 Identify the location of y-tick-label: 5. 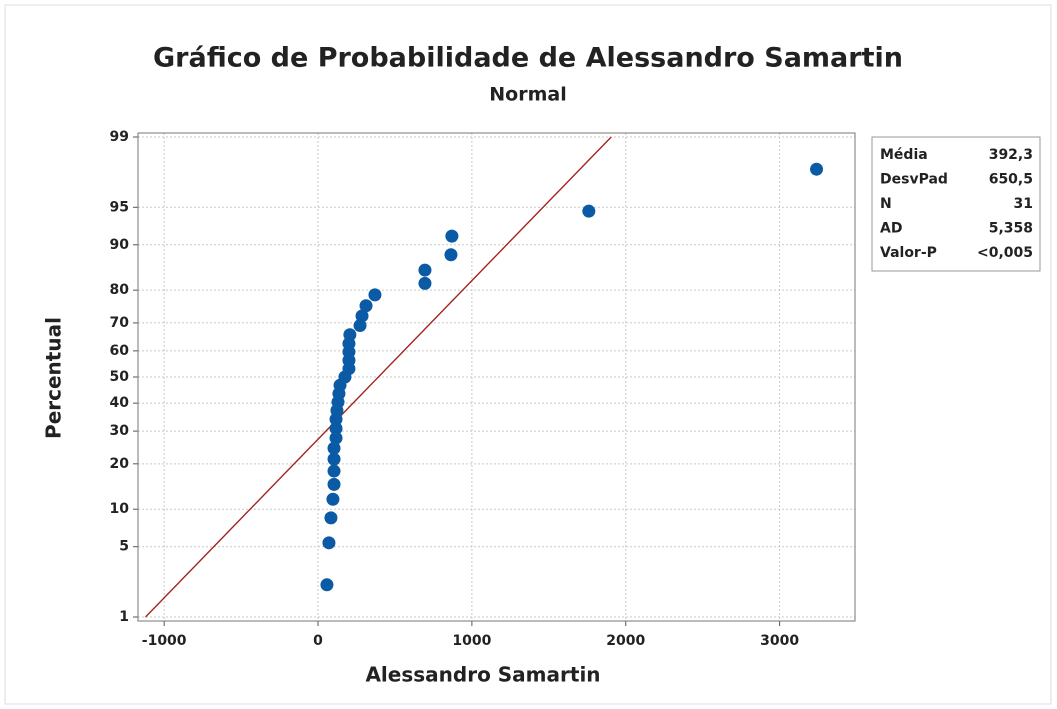
(124, 547).